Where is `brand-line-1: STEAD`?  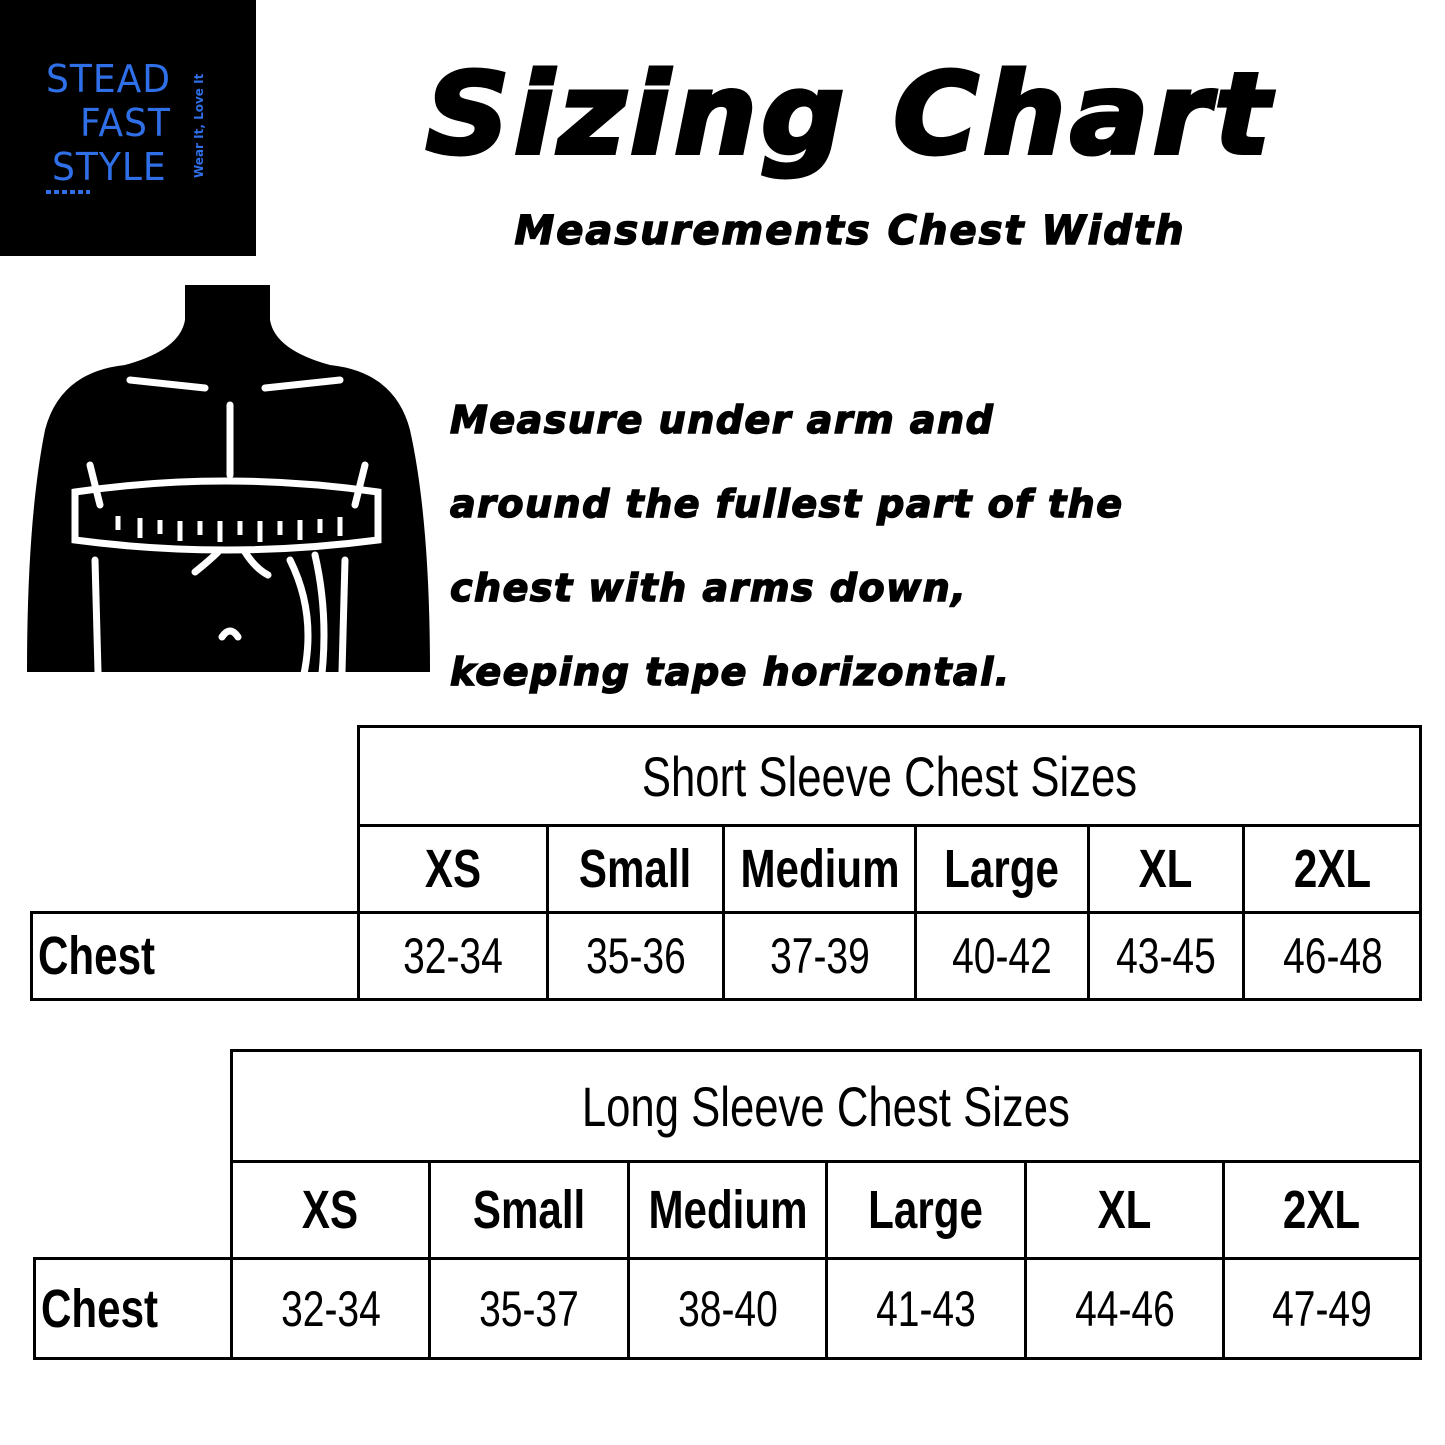
brand-line-1: STEAD is located at coordinates (109, 79).